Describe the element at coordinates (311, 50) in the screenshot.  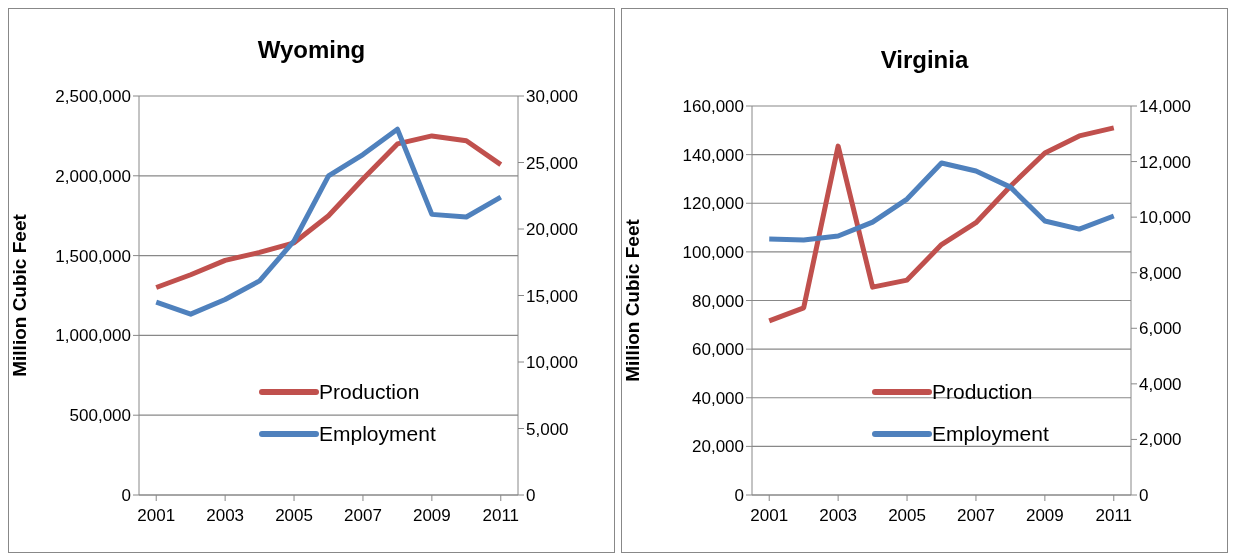
I see `chart-title: Wyoming` at that location.